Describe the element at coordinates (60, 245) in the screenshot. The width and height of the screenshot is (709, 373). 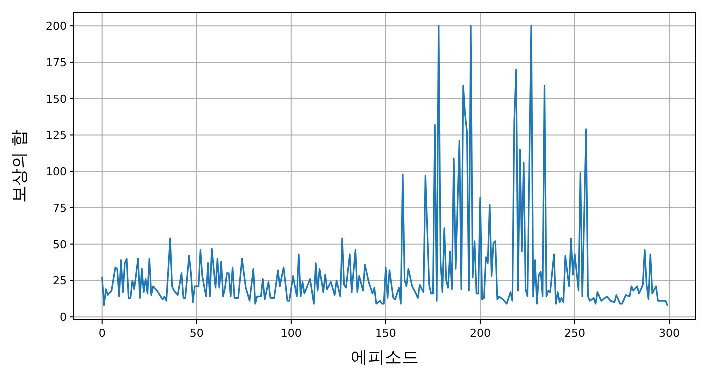
I see `y-tick-label: 50` at that location.